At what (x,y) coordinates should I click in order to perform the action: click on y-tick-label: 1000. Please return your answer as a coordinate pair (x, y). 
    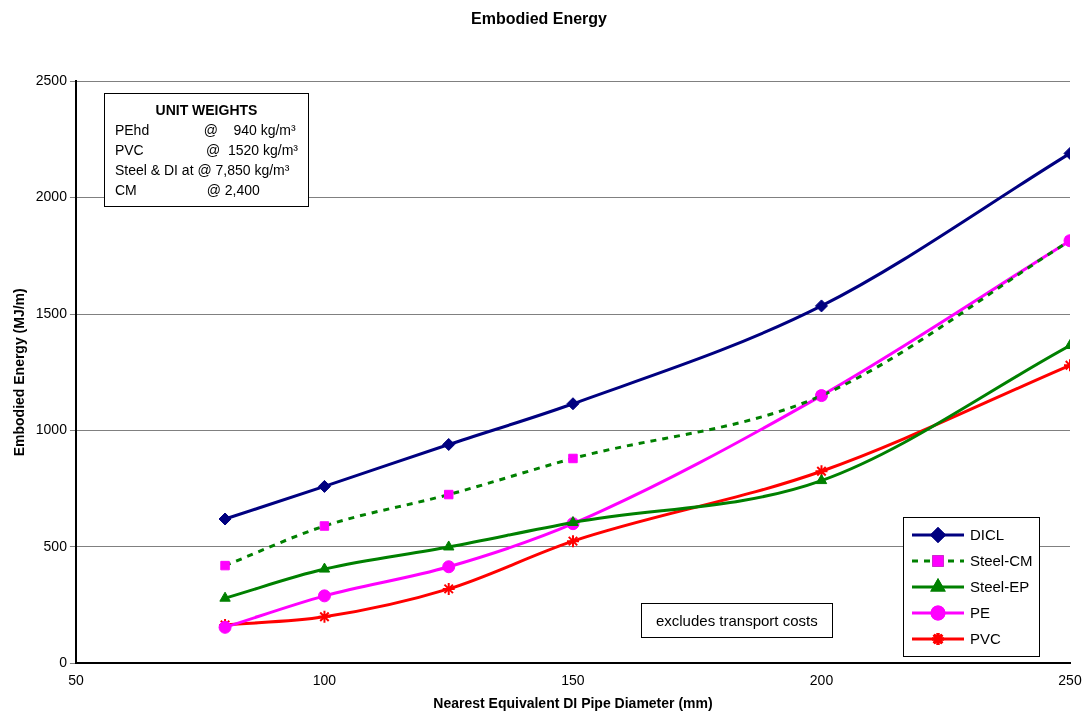
    Looking at the image, I should click on (51, 429).